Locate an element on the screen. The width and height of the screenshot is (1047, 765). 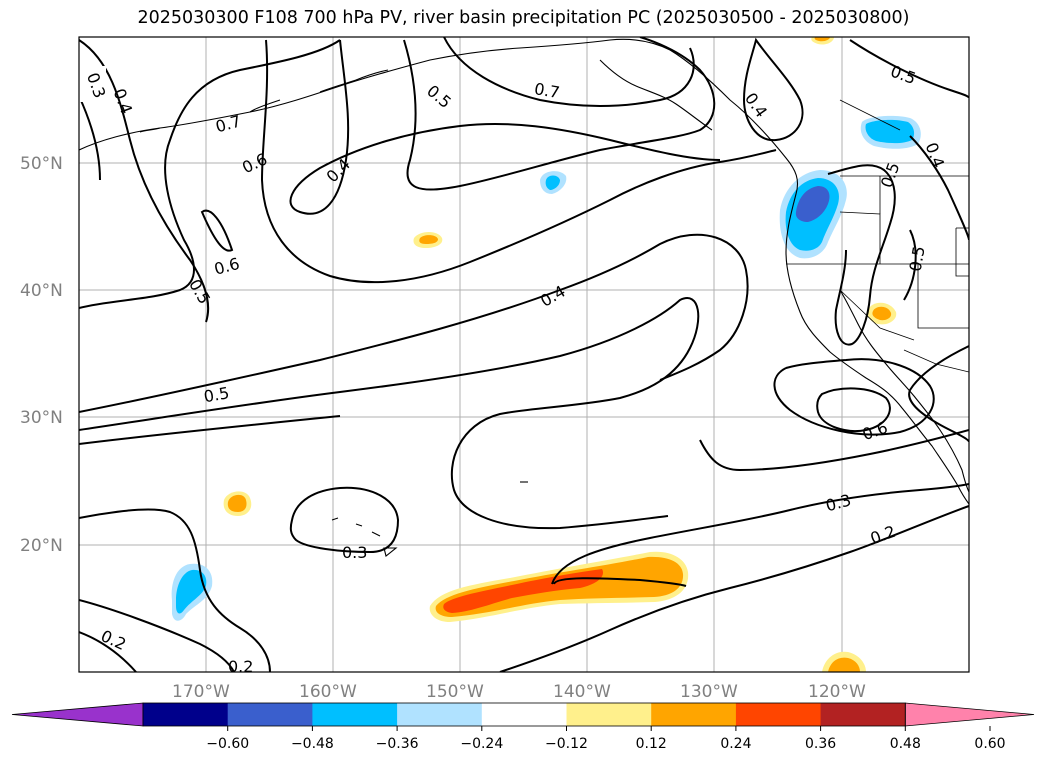
lat-label: 20°N is located at coordinates (41, 546).